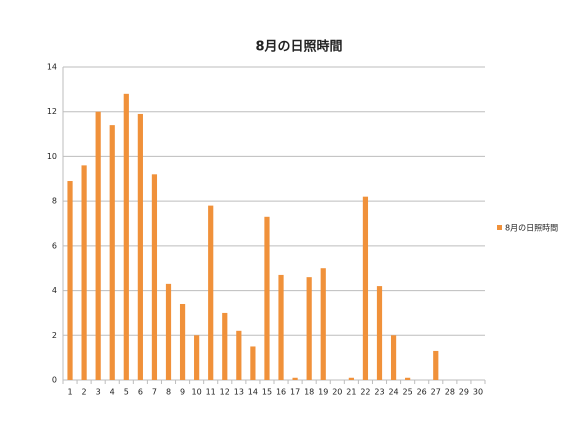  Describe the element at coordinates (84, 392) in the screenshot. I see `x-tick-label: 2` at that location.